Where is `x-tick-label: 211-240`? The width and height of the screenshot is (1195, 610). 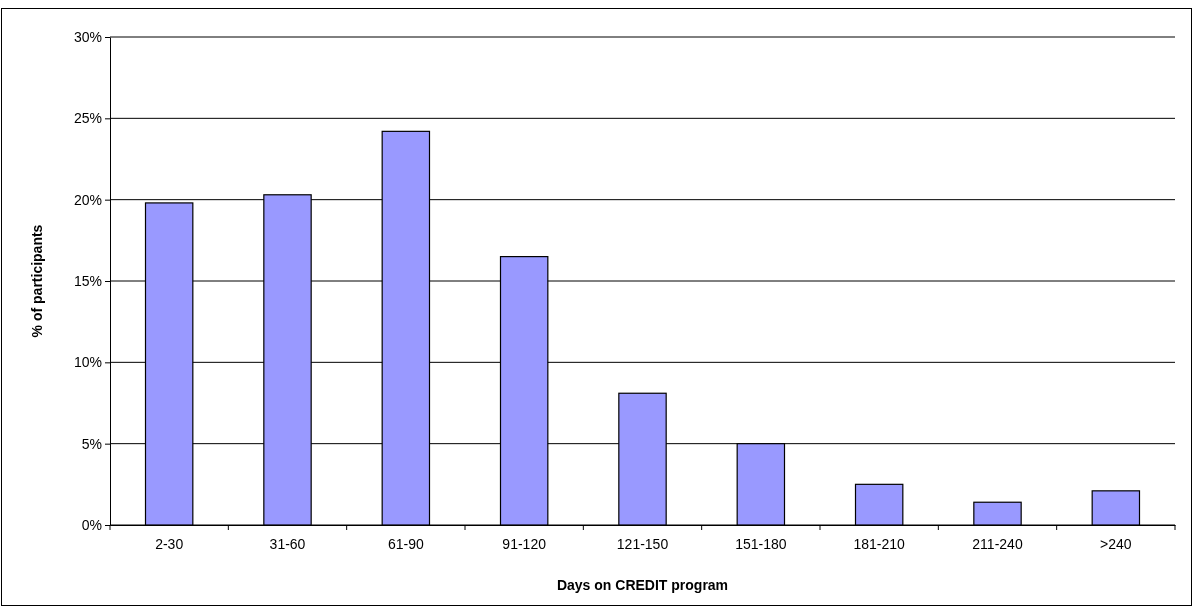 x-tick-label: 211-240 is located at coordinates (997, 543).